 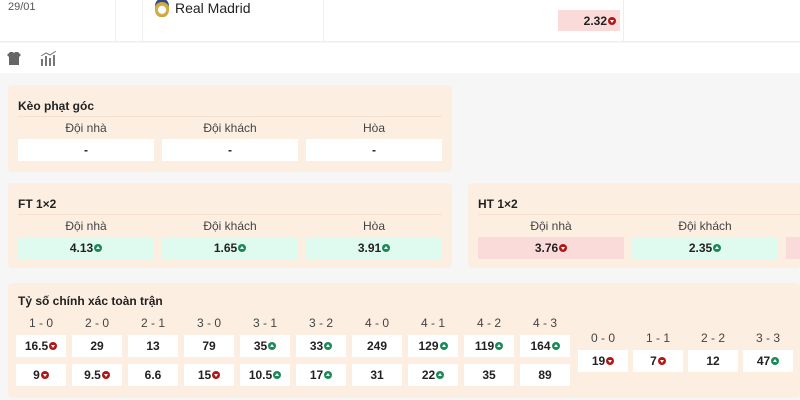 What do you see at coordinates (41, 346) in the screenshot?
I see `score-odd-home: 16.5` at bounding box center [41, 346].